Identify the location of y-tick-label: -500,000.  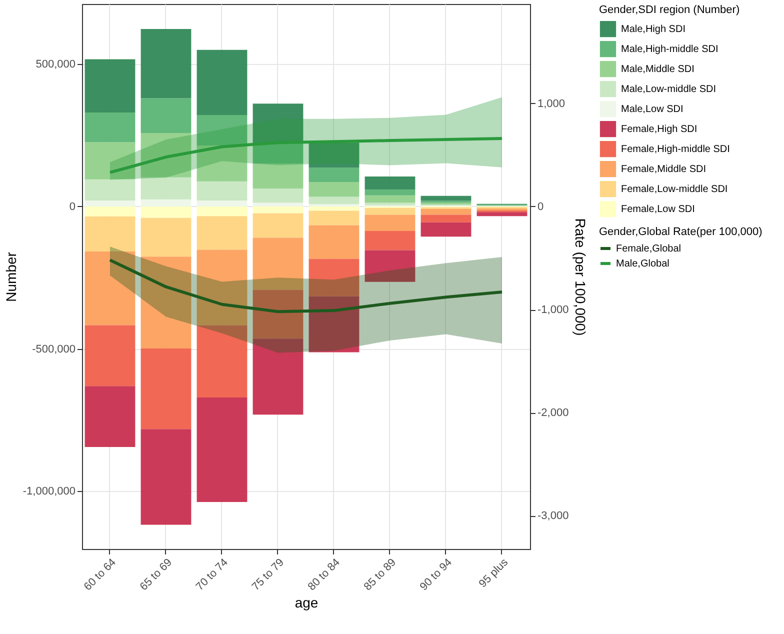
(54, 349).